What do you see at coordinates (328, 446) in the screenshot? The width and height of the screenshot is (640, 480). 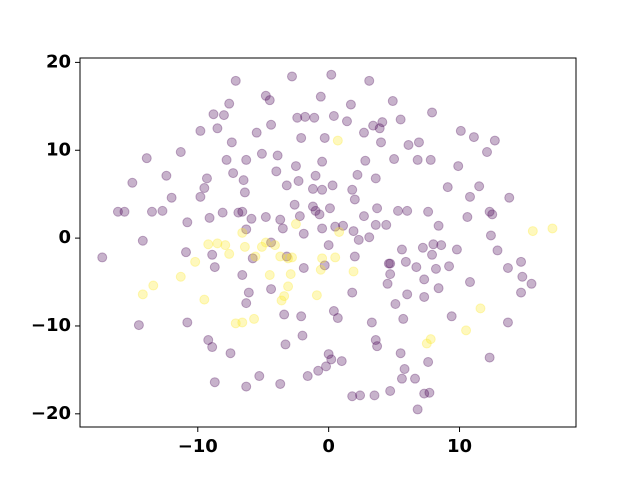 I see `x-tick-label: 0` at bounding box center [328, 446].